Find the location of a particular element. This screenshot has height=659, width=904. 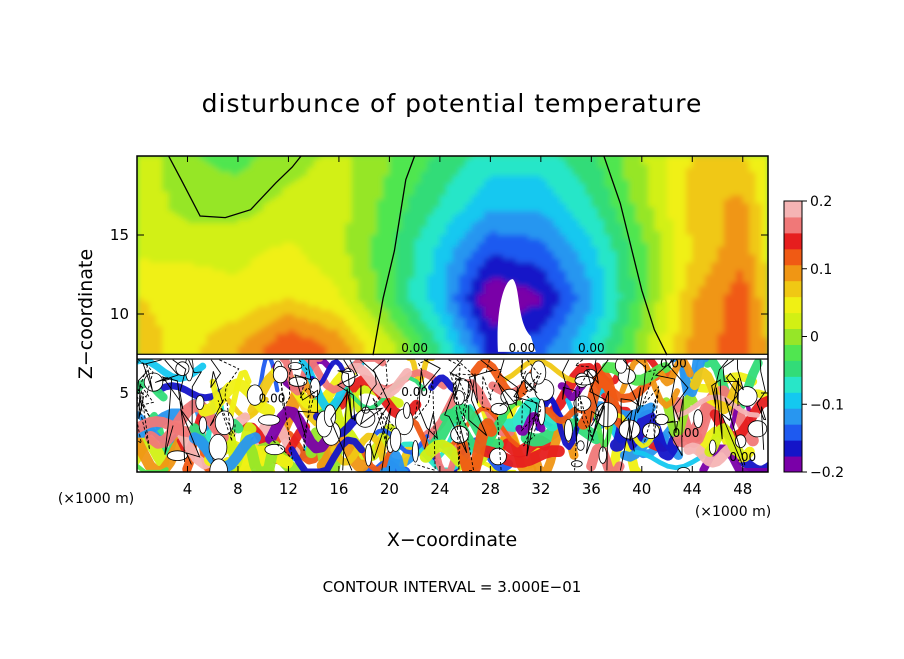

x-tick-label: 36 is located at coordinates (591, 489).